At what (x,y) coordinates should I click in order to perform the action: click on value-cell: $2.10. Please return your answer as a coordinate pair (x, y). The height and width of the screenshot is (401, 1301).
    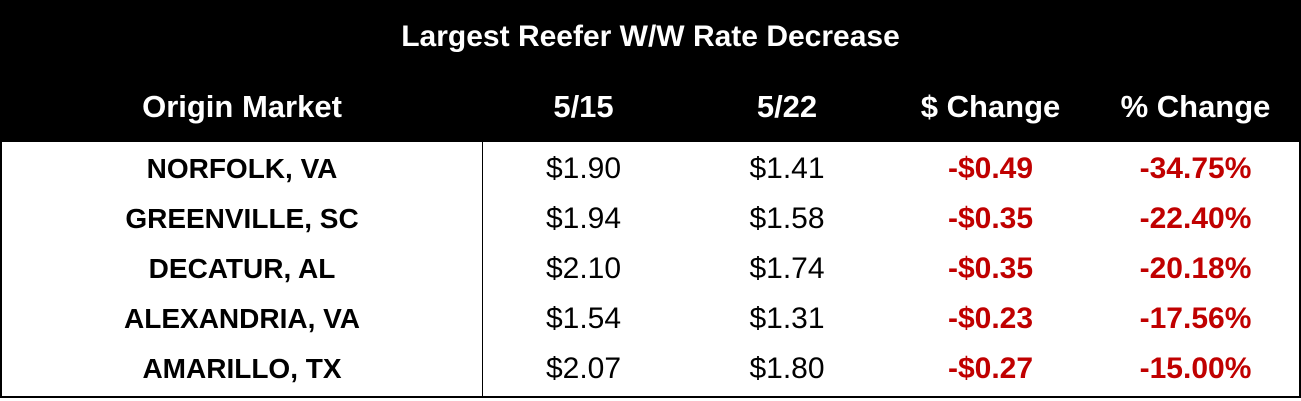
    Looking at the image, I should click on (583, 268).